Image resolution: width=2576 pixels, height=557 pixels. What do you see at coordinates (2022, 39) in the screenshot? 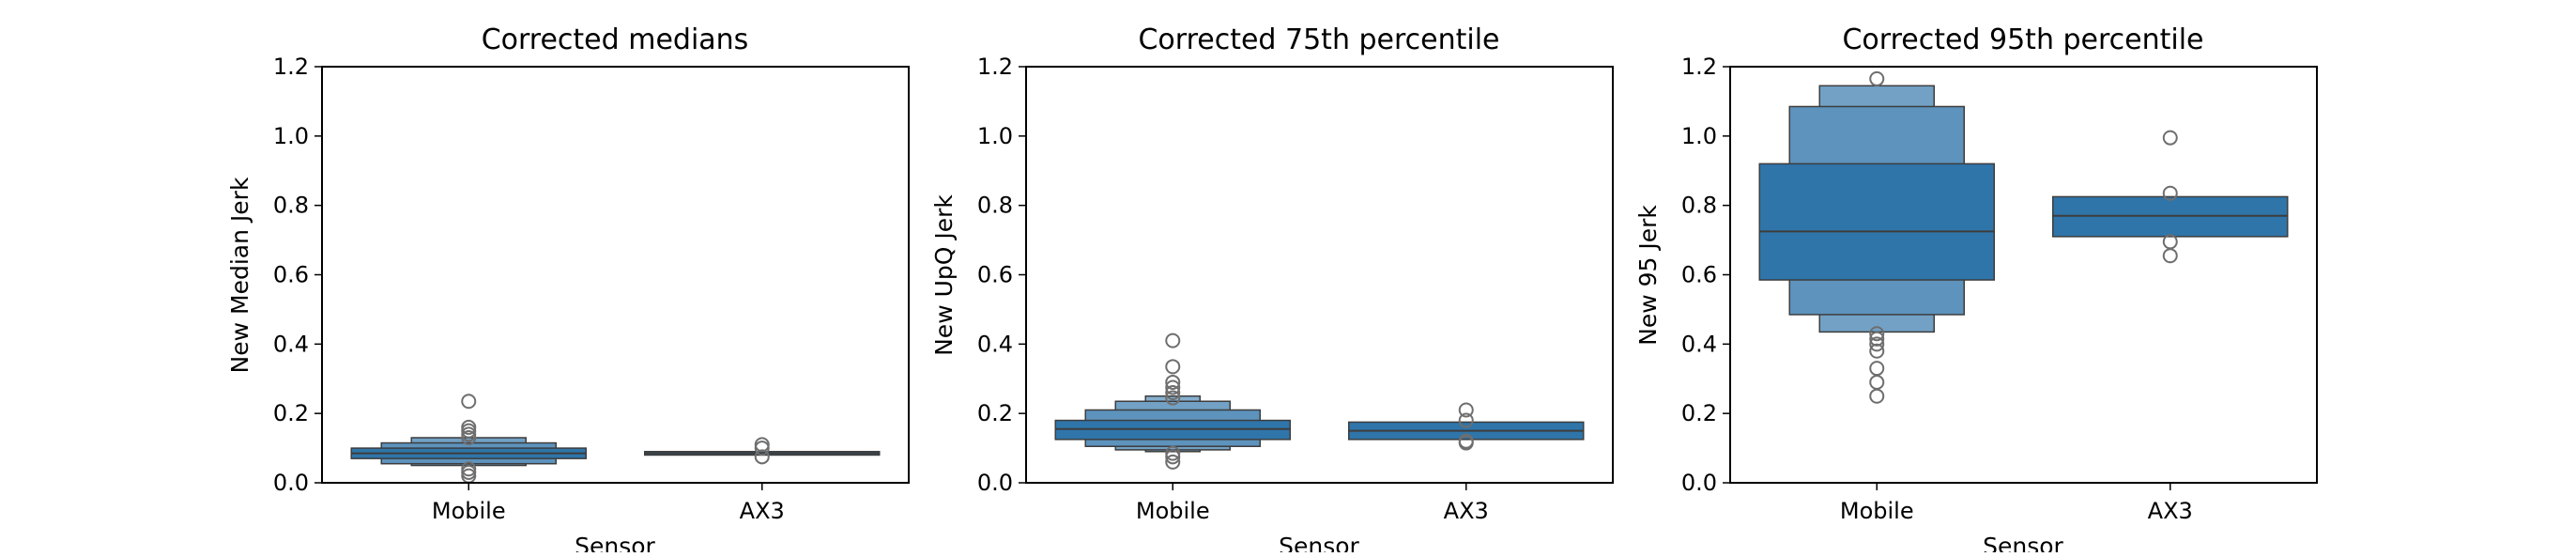
I see `chart-title: Corrected 95th percentile` at bounding box center [2022, 39].